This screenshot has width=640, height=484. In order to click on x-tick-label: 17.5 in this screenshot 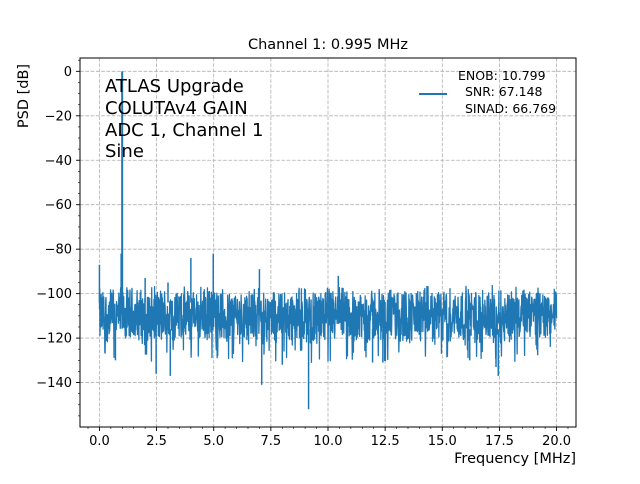, I will do `click(499, 441)`.